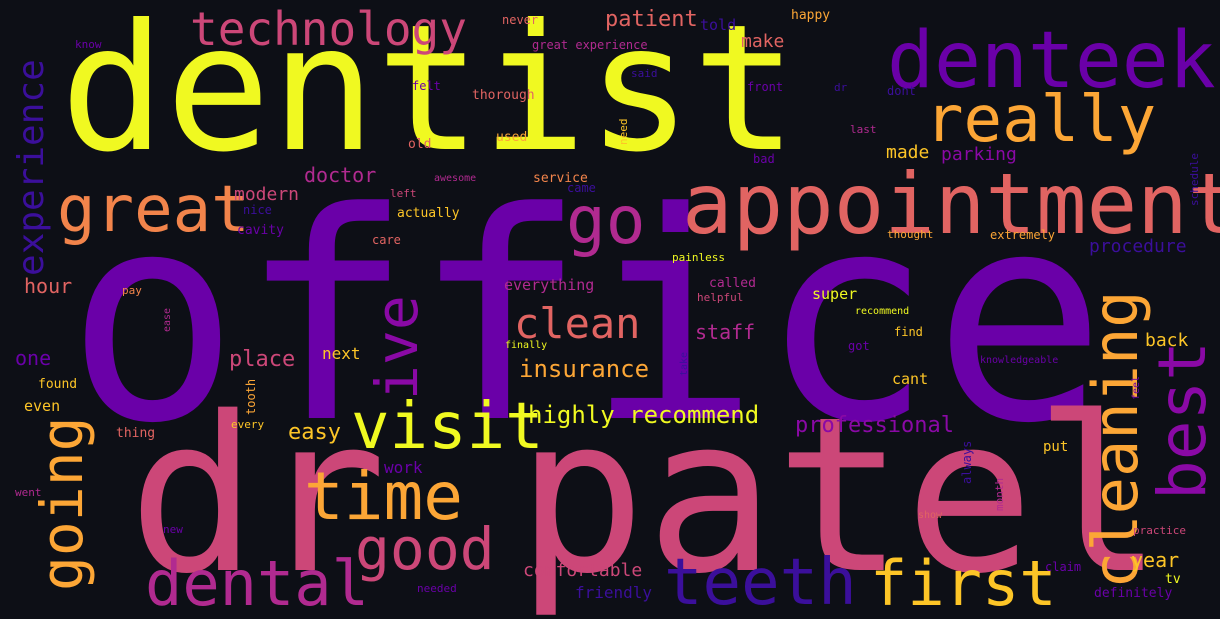 The height and width of the screenshot is (619, 1220). Describe the element at coordinates (967, 462) in the screenshot. I see `word-always: always` at that location.